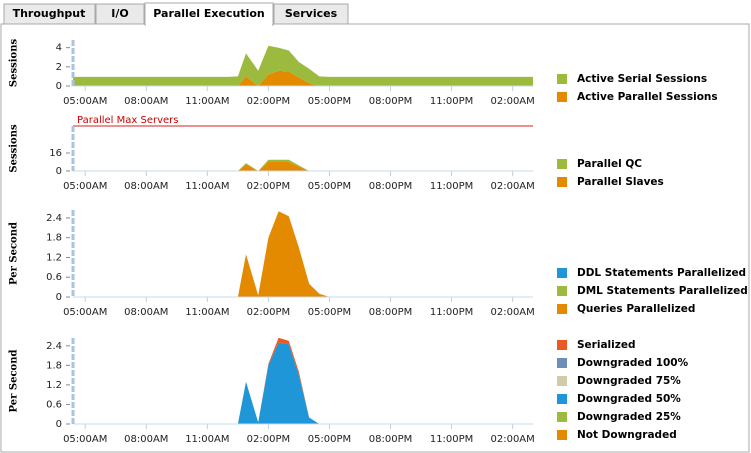 The width and height of the screenshot is (751, 453). What do you see at coordinates (208, 13) in the screenshot?
I see `tab-label: Parallel Execution` at bounding box center [208, 13].